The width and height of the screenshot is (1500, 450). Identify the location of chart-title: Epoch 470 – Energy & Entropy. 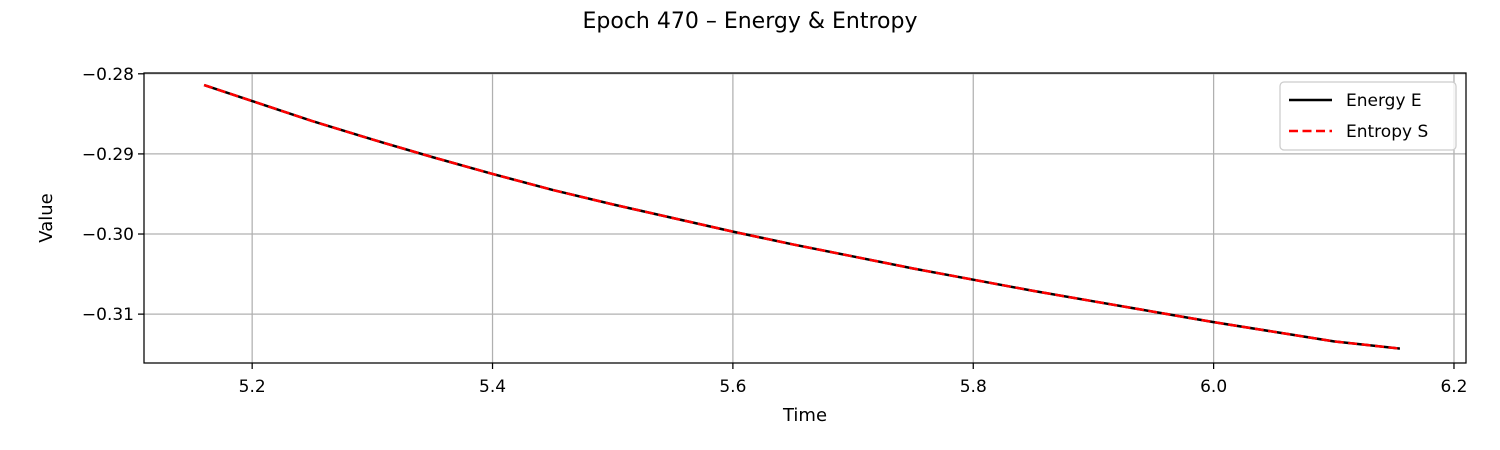
(750, 21).